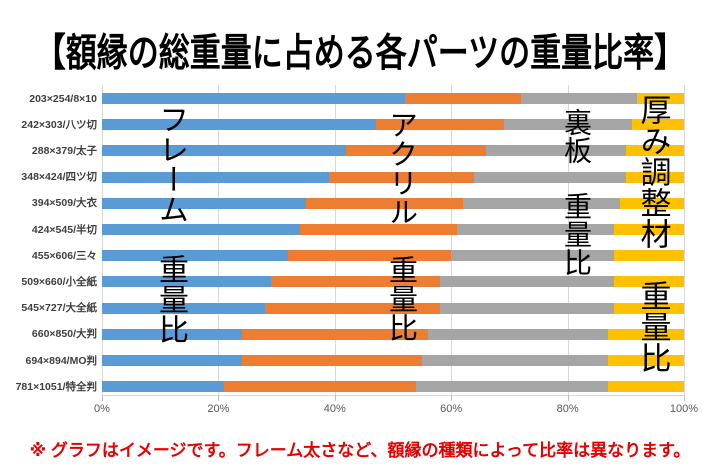  Describe the element at coordinates (218, 409) in the screenshot. I see `x-tick-label: 20%` at that location.